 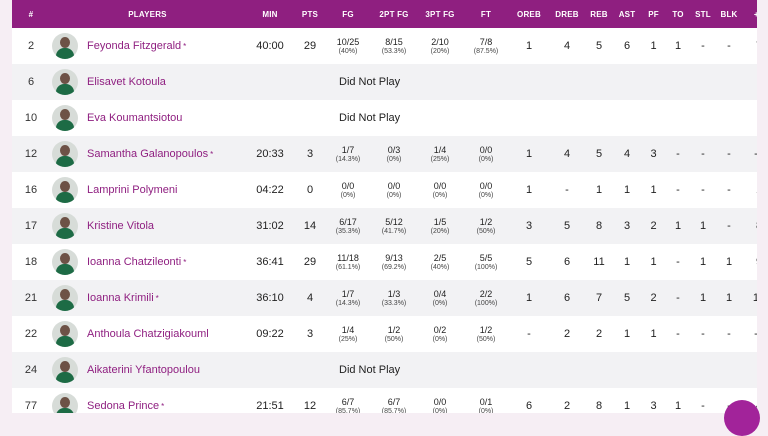 I want to click on field-goals-made-attempted: 6/17, so click(x=348, y=221).